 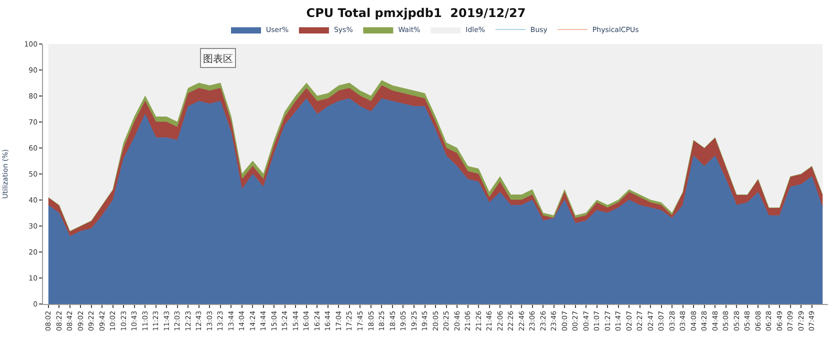 What do you see at coordinates (218, 58) in the screenshot?
I see `annotation: 图表区` at bounding box center [218, 58].